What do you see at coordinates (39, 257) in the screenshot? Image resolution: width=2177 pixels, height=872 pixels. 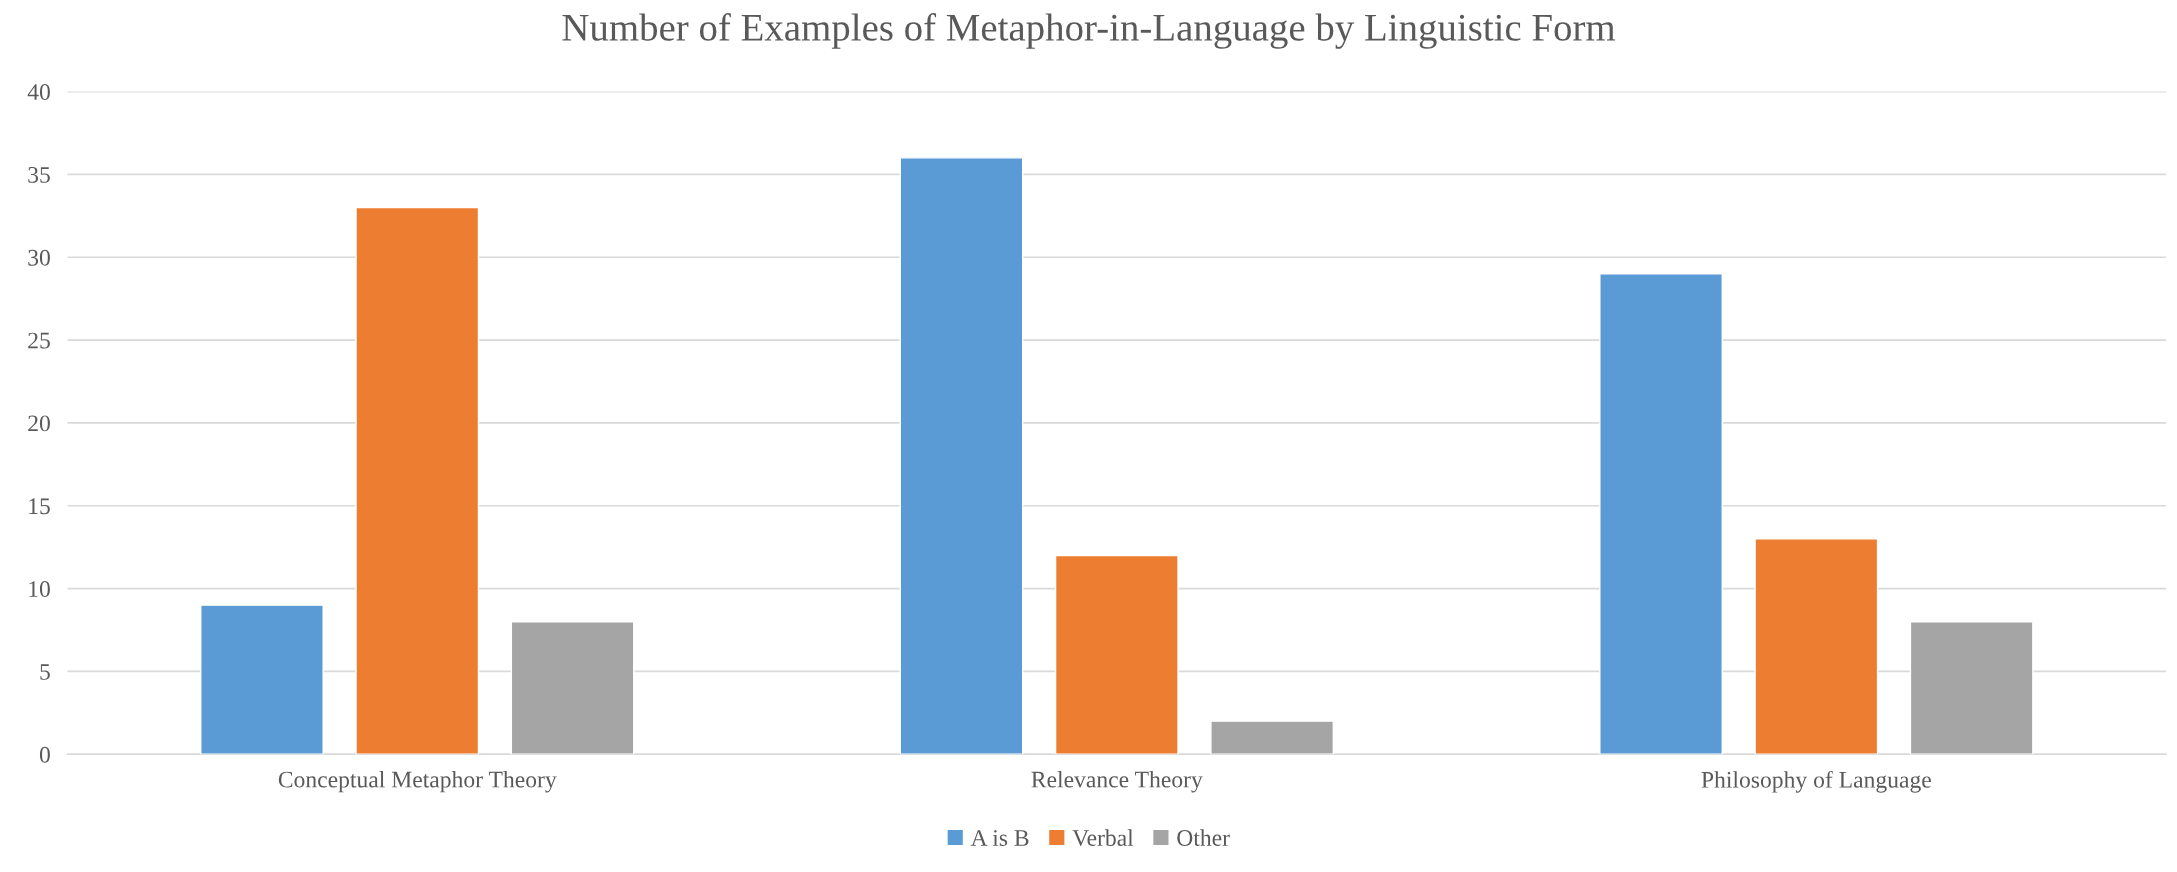 I see `y-tick-label: 30` at bounding box center [39, 257].